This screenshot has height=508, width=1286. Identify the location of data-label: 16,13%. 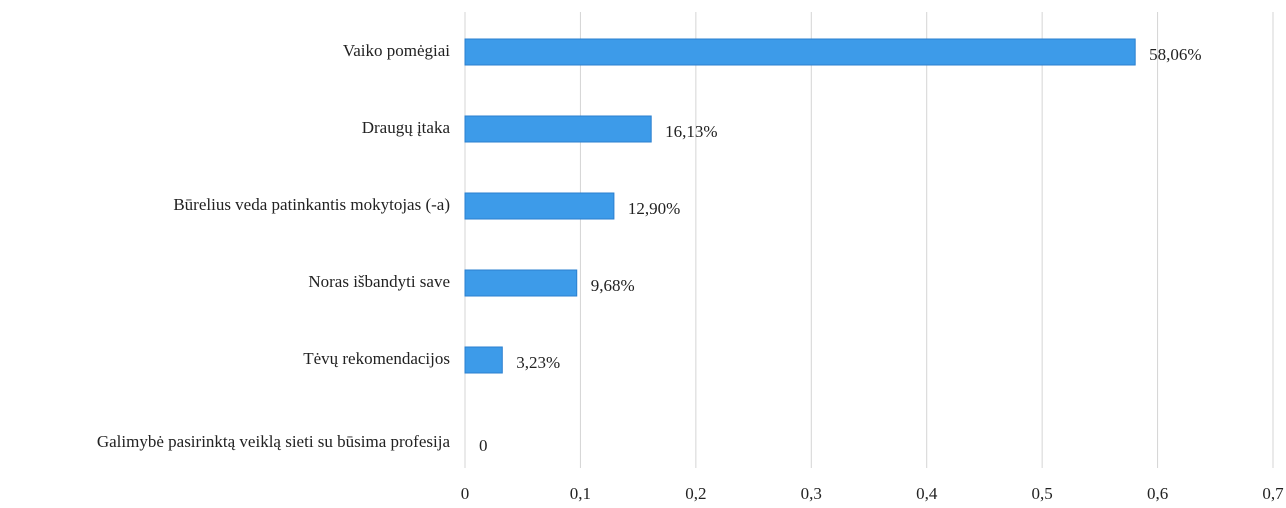
(691, 131).